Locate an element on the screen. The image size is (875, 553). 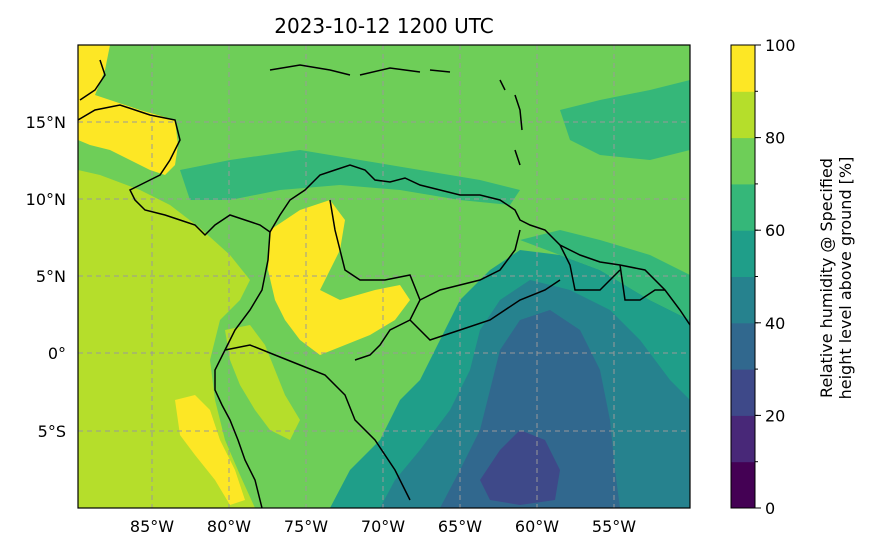
lat-tick-label: 5°S is located at coordinates (52, 431).